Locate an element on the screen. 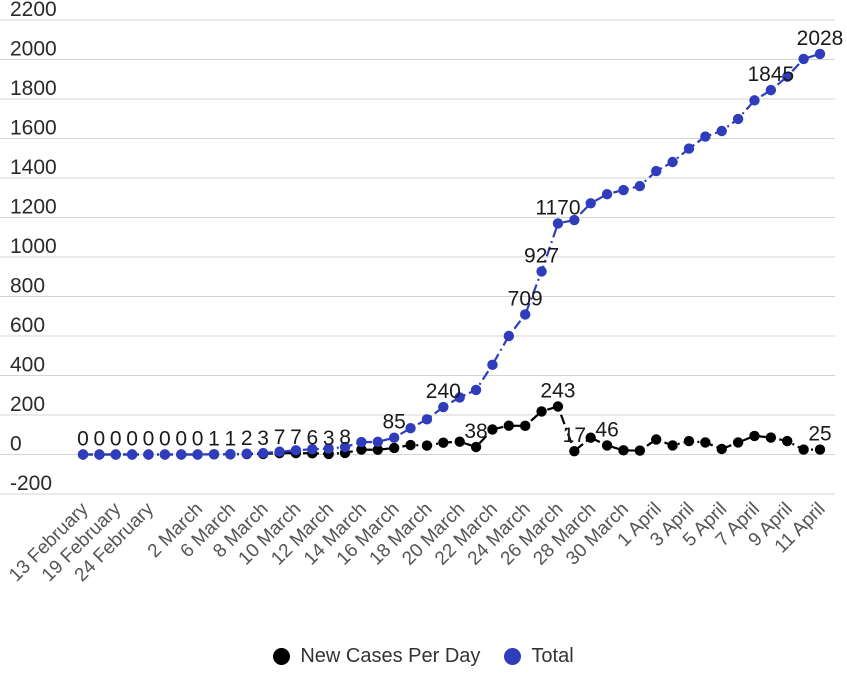  legend-swatch-new-cases is located at coordinates (282, 656).